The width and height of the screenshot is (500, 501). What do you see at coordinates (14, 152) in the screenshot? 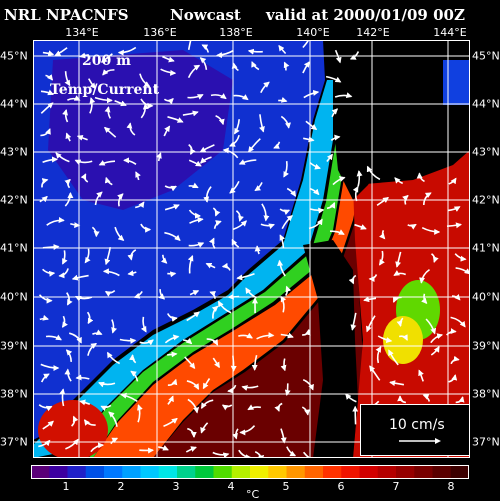
I see `lat-label-43-left: 43°N` at bounding box center [14, 152].